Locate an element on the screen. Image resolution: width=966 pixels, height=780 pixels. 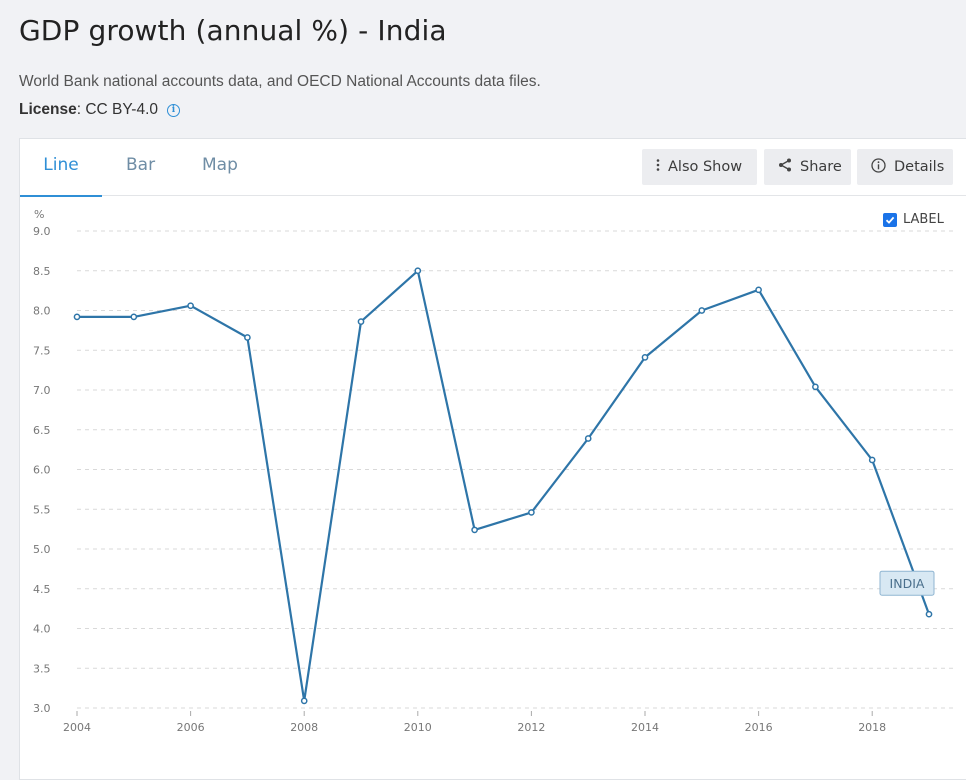
more-vertical-icon is located at coordinates (658, 167).